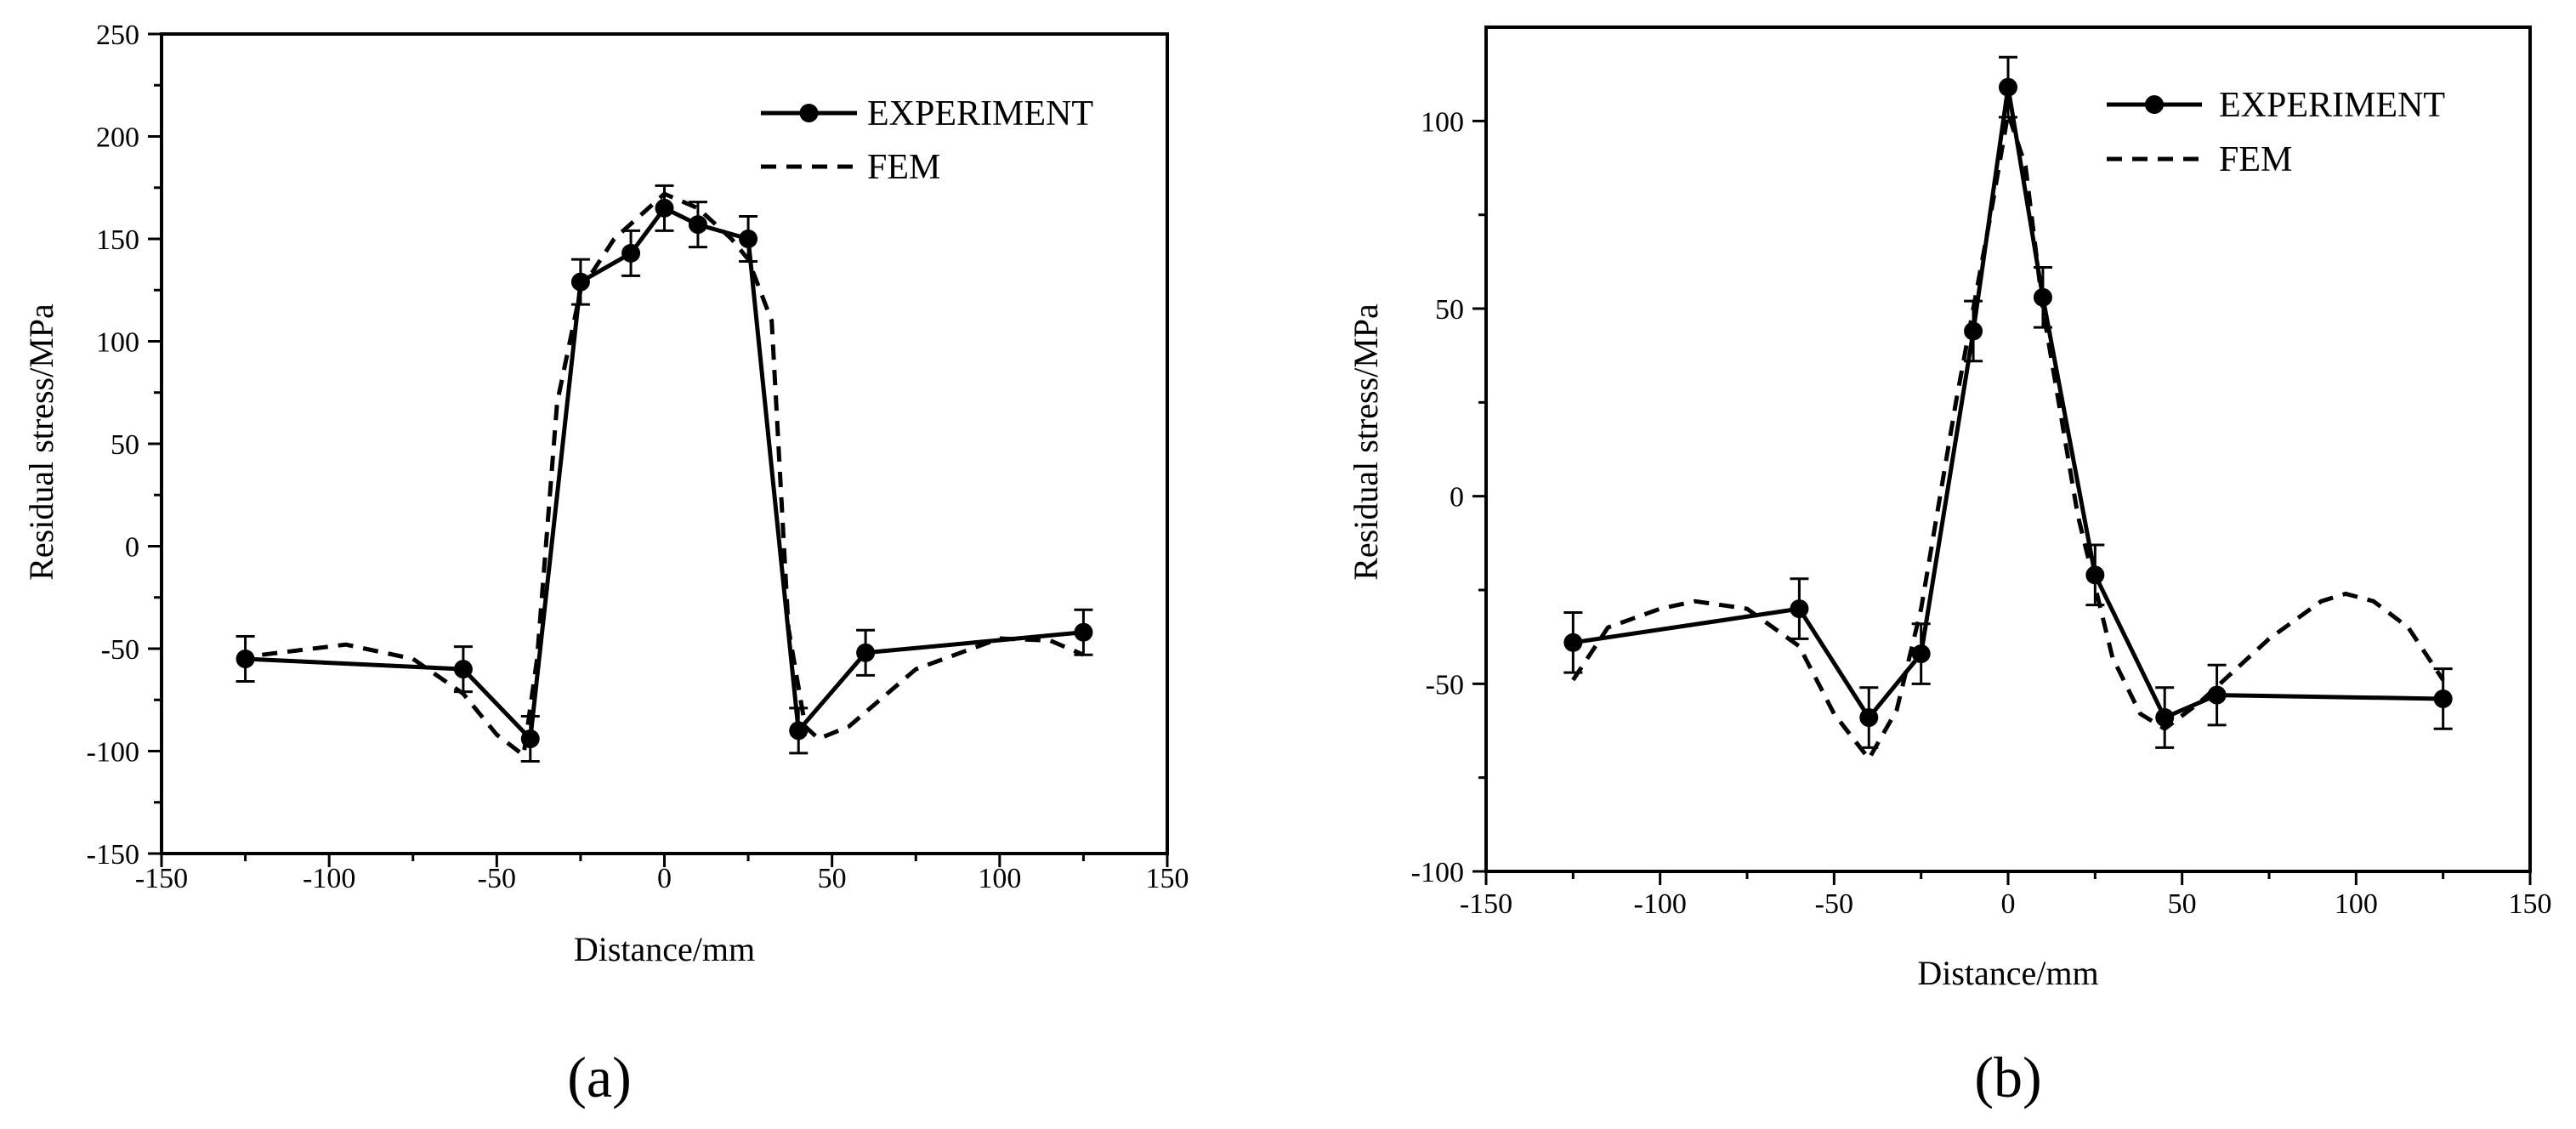 Image resolution: width=2576 pixels, height=1129 pixels. I want to click on y-tick-label: -150, so click(113, 855).